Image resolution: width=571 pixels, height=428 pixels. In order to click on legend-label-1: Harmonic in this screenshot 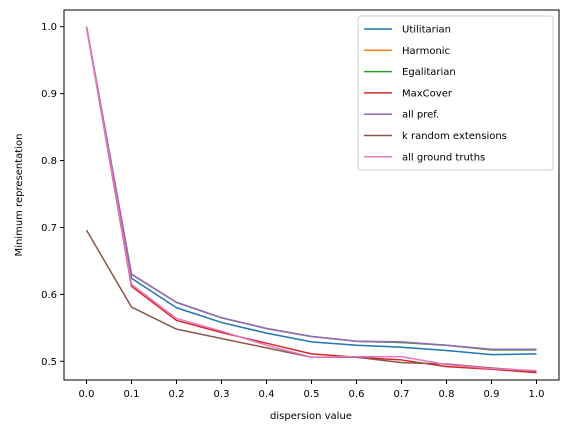, I will do `click(426, 51)`.